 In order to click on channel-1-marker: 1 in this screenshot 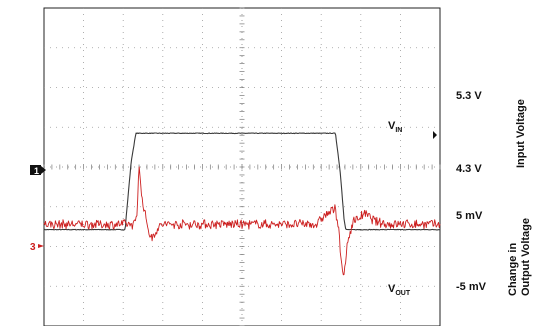, I will do `click(38, 170)`.